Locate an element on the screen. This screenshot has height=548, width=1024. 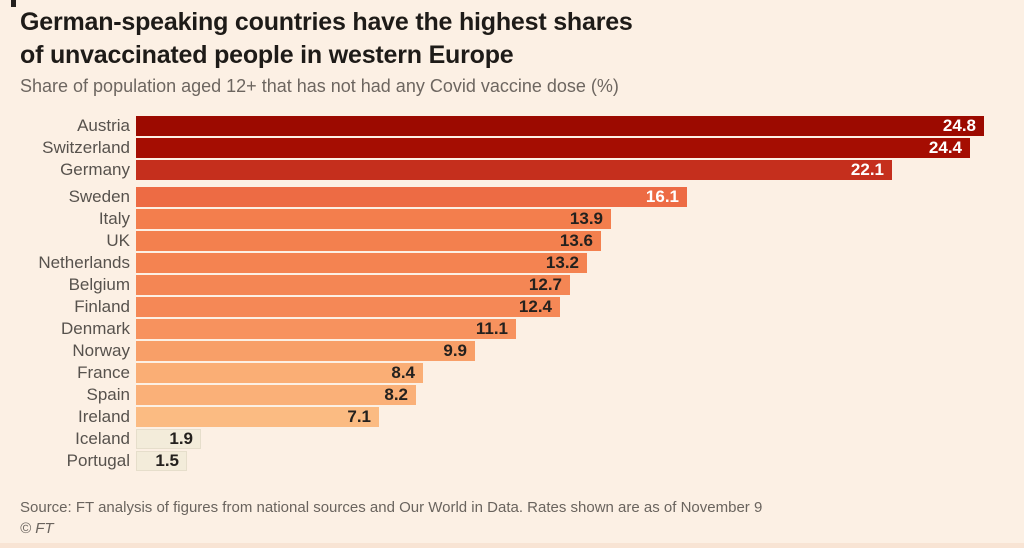
bar-value-label: 12.7 is located at coordinates (545, 284).